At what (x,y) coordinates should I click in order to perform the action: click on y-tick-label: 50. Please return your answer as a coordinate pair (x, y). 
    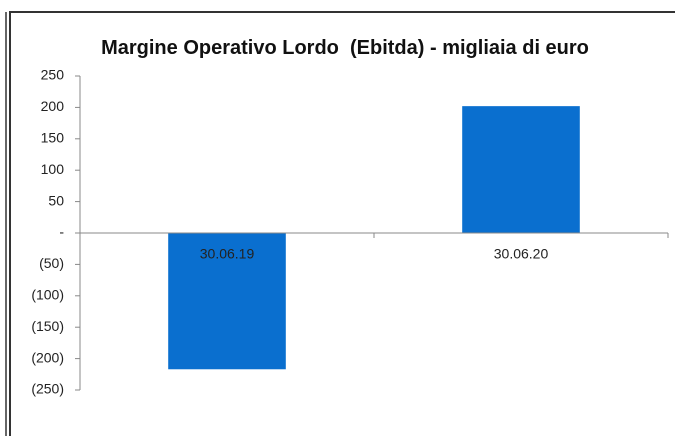
    Looking at the image, I should click on (56, 200).